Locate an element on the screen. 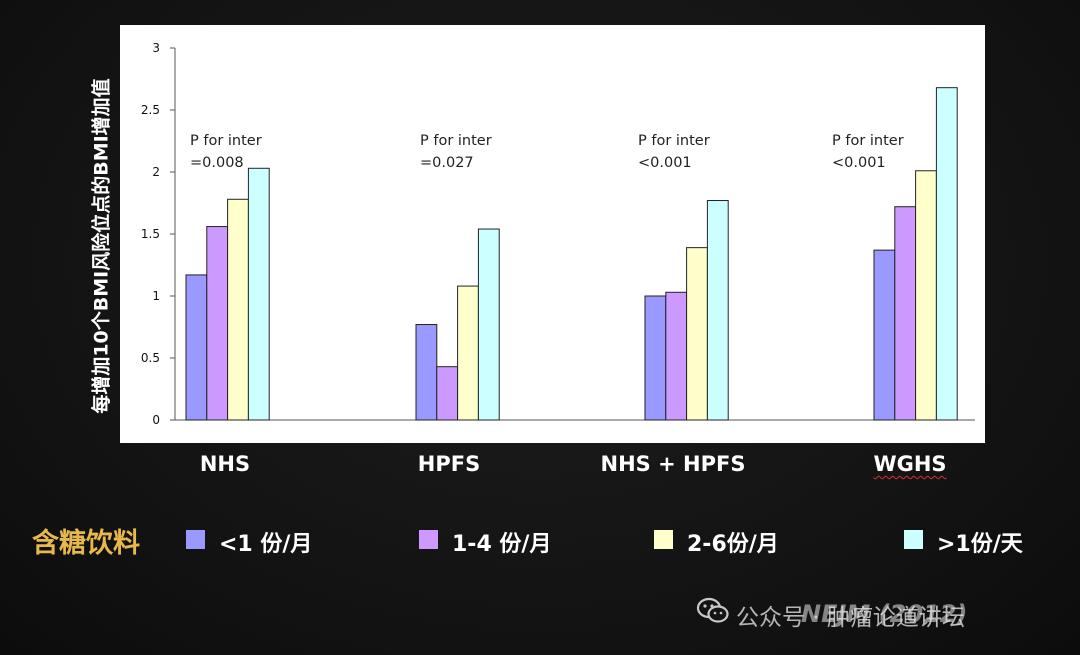  legend-label: <1 份/月 is located at coordinates (266, 544).